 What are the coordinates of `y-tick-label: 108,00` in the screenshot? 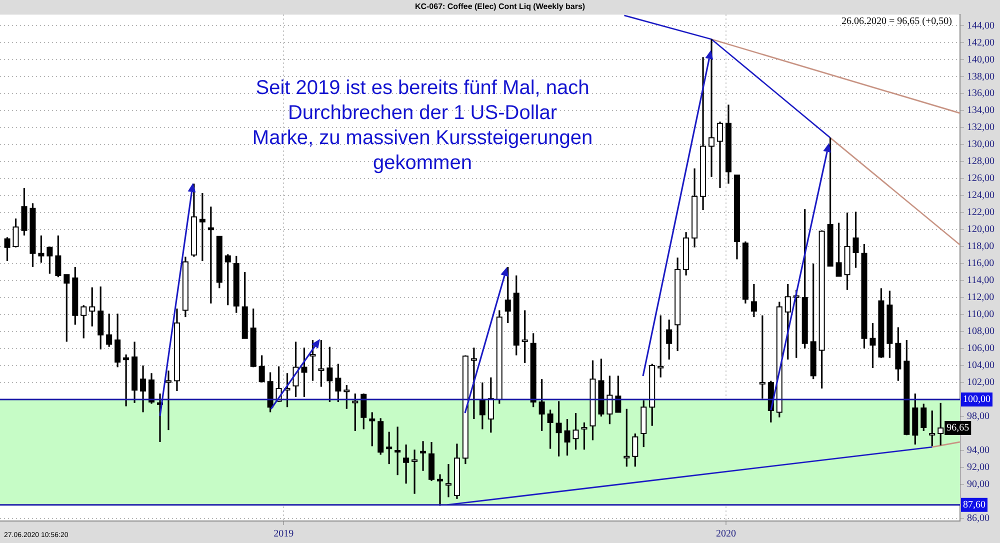 It's located at (980, 332).